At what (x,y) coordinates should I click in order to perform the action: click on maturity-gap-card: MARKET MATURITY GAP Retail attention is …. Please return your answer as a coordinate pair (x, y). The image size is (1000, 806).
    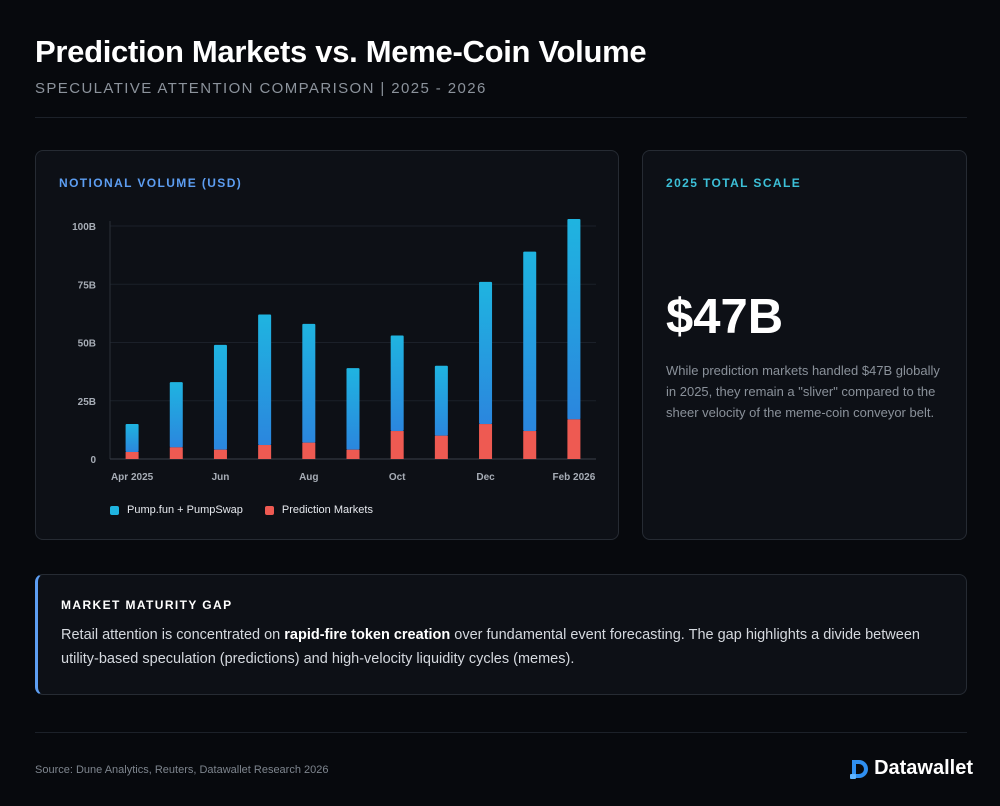
    Looking at the image, I should click on (501, 634).